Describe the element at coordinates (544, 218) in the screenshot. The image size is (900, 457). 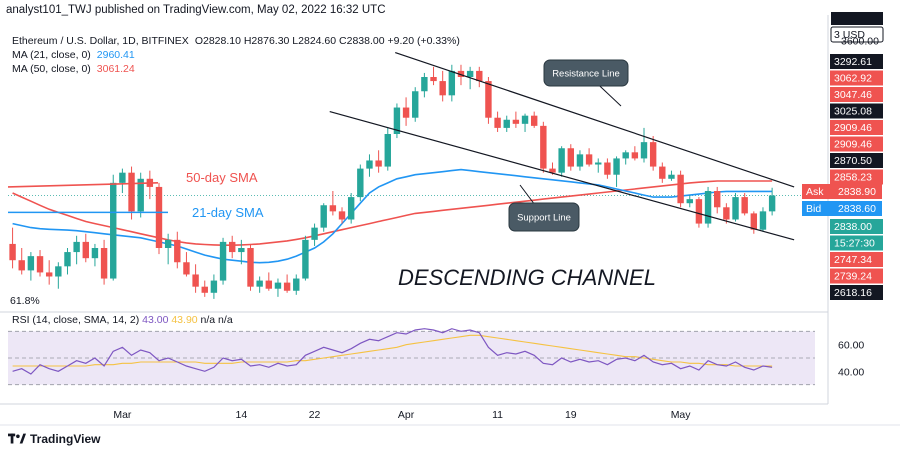
I see `support-callout-text: Support Line` at that location.